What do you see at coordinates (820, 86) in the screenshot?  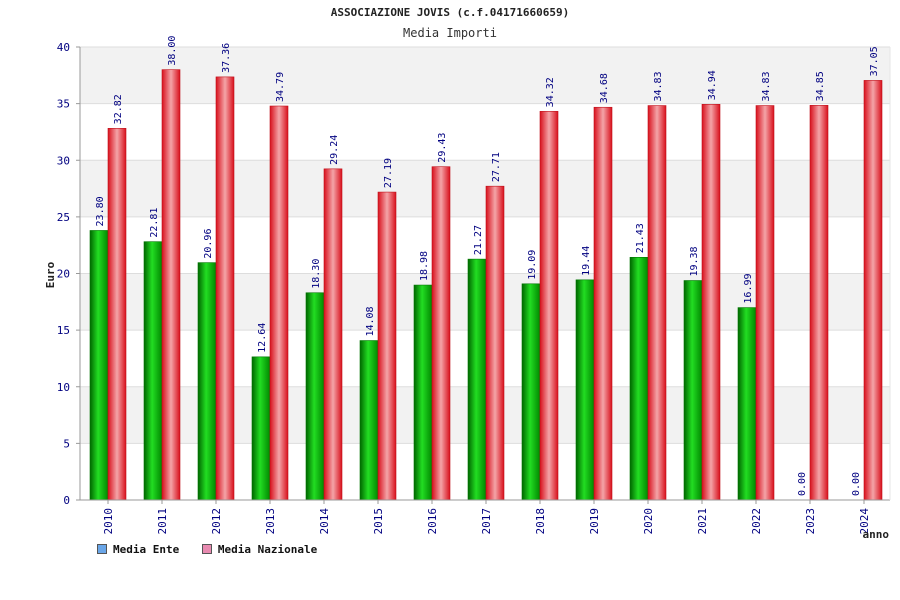 I see `data-label: 34.85` at bounding box center [820, 86].